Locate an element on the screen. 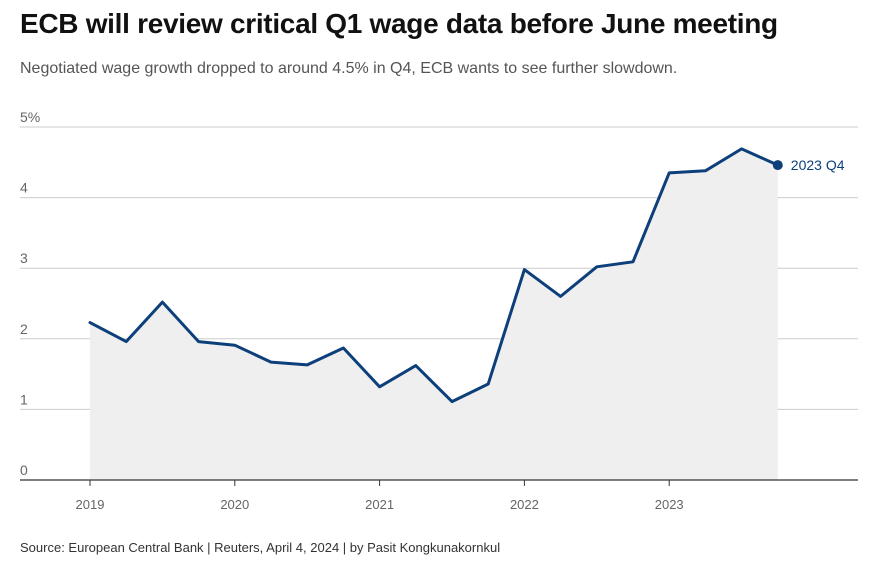  x-tick-label: 2021 is located at coordinates (379, 504).